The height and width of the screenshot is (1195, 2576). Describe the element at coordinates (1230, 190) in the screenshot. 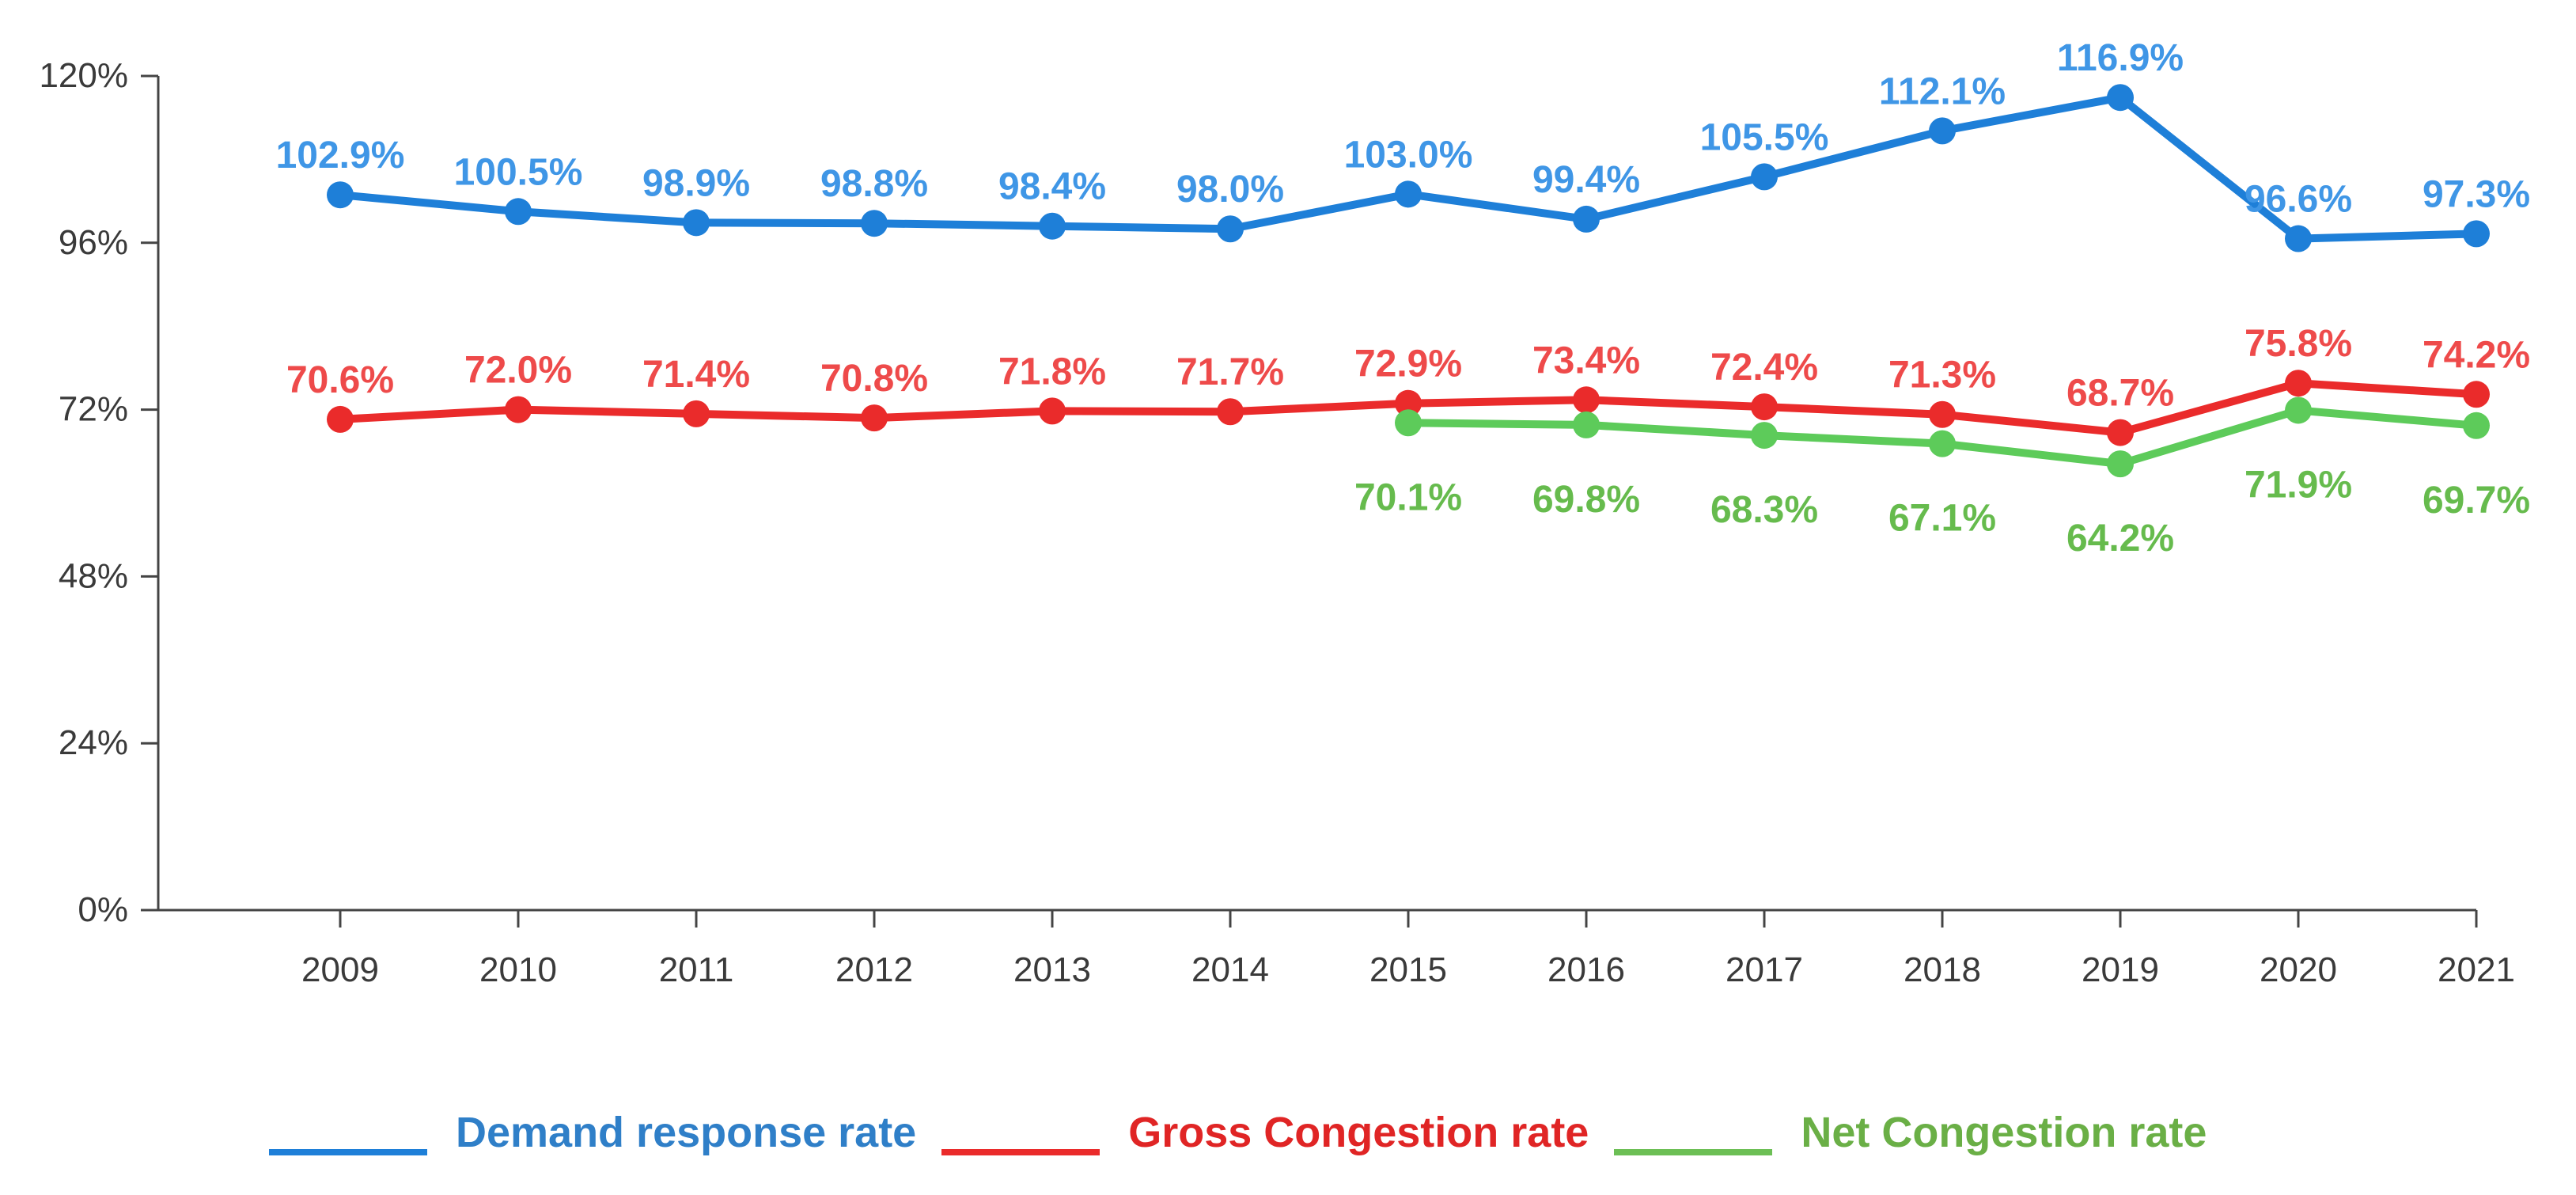

I see `data-label-demand-response-rate: 98.0%` at that location.